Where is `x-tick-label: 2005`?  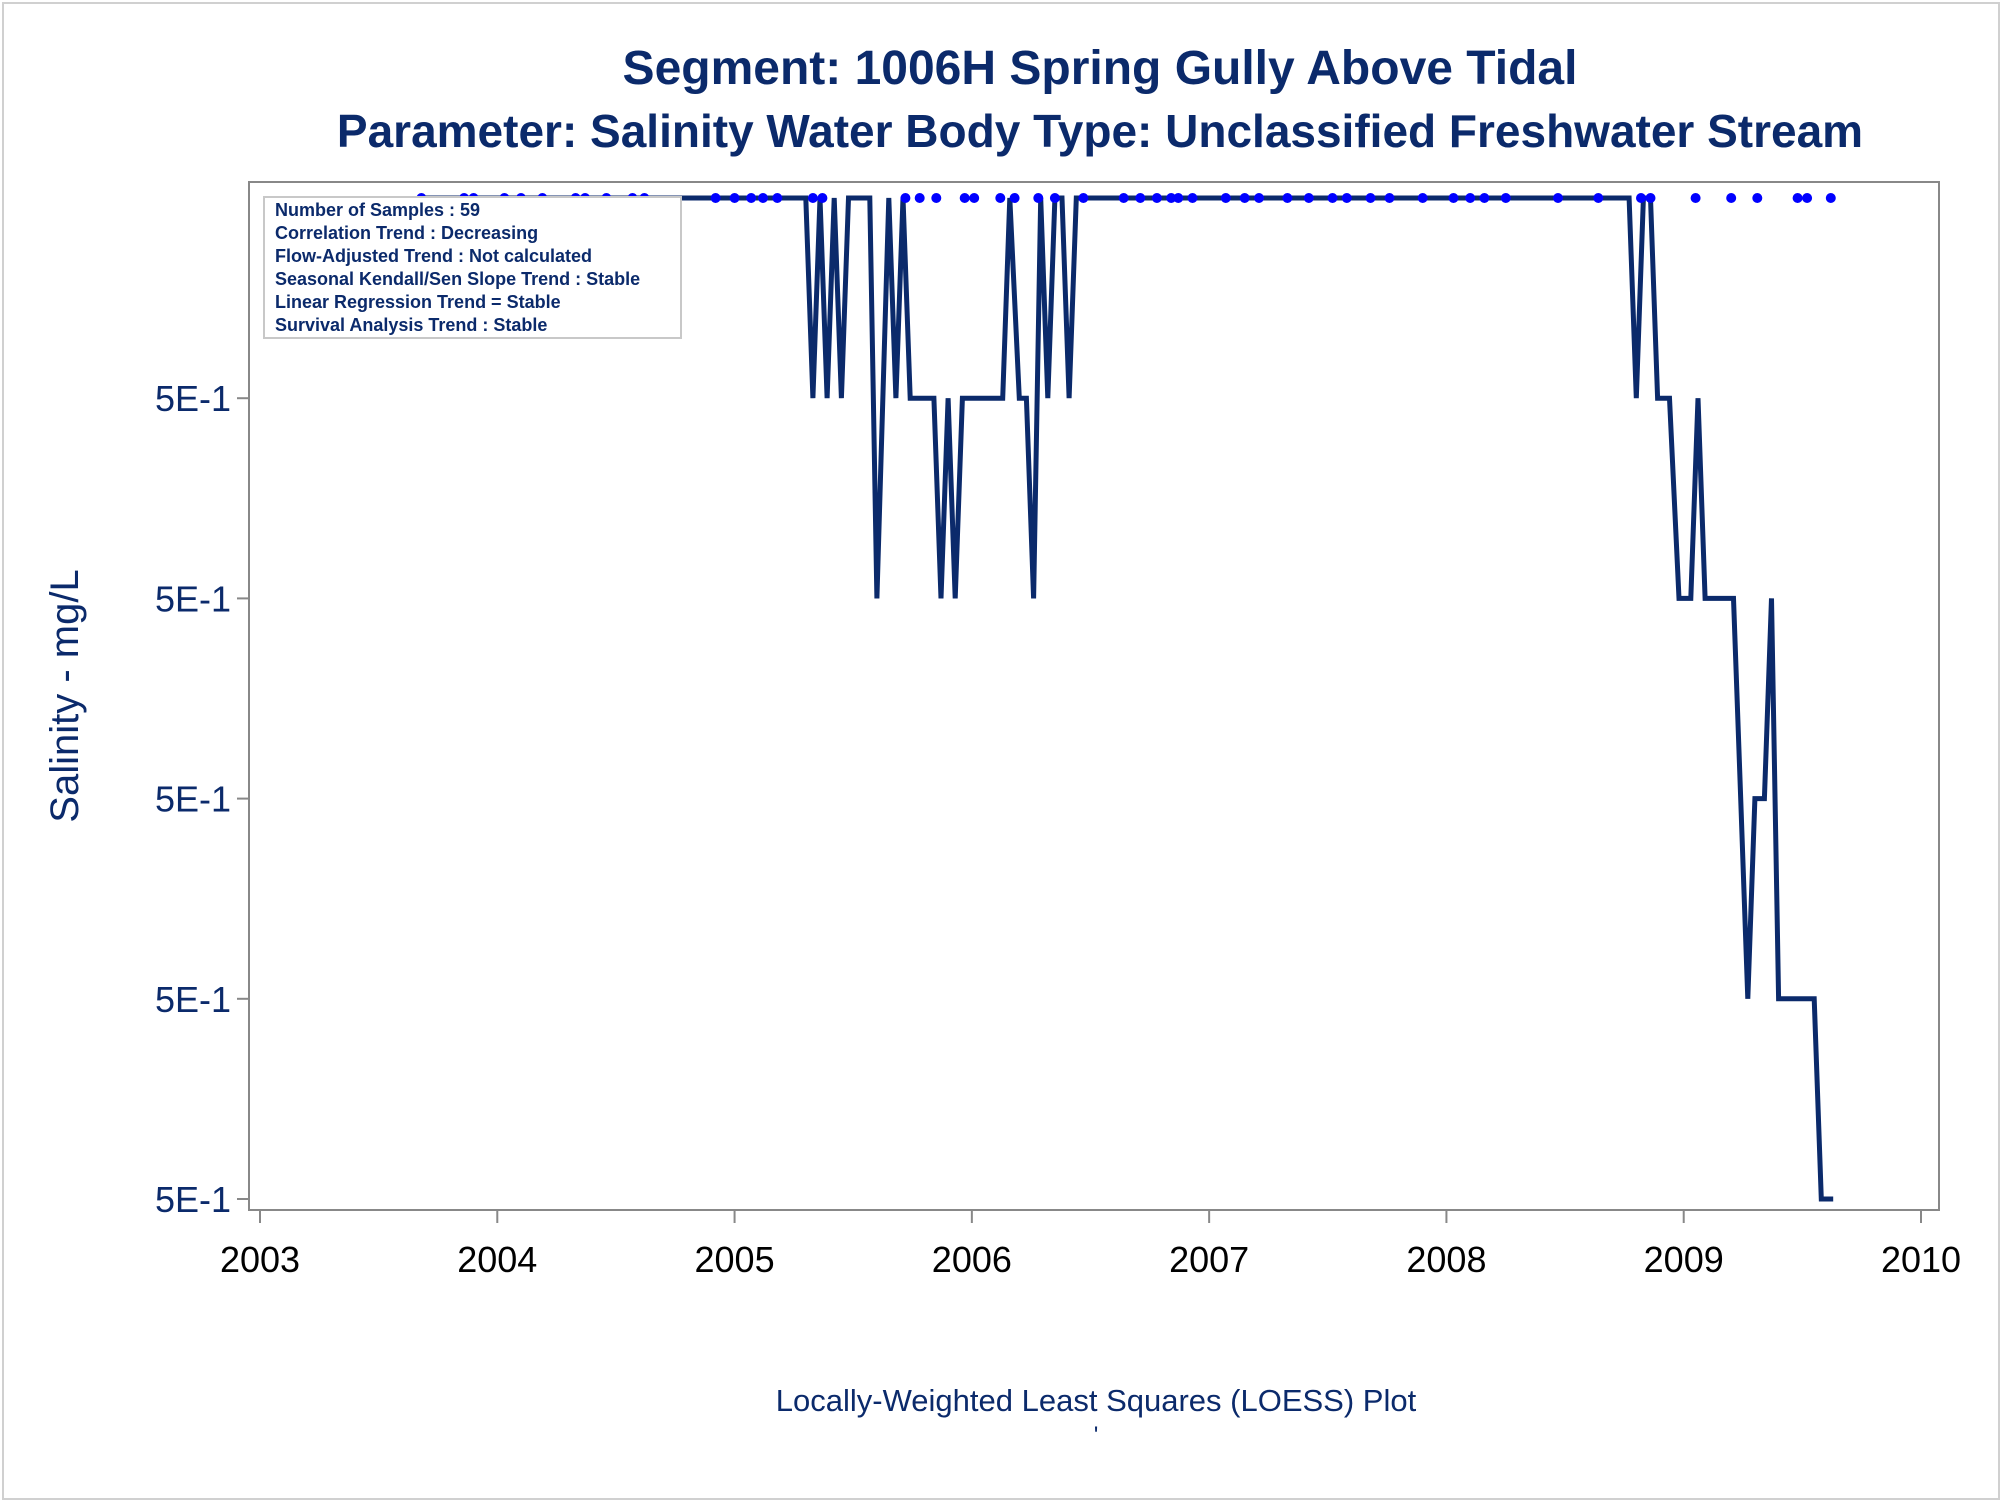
x-tick-label: 2005 is located at coordinates (735, 1259).